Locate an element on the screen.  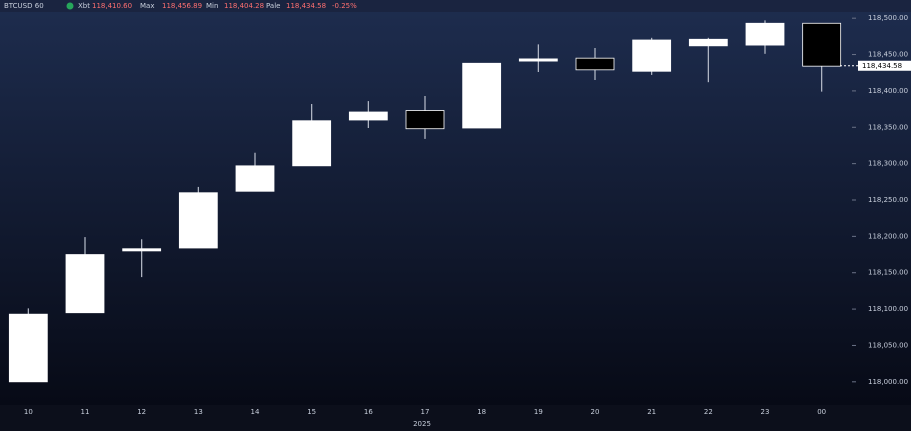
current-price-box is located at coordinates (884, 65).